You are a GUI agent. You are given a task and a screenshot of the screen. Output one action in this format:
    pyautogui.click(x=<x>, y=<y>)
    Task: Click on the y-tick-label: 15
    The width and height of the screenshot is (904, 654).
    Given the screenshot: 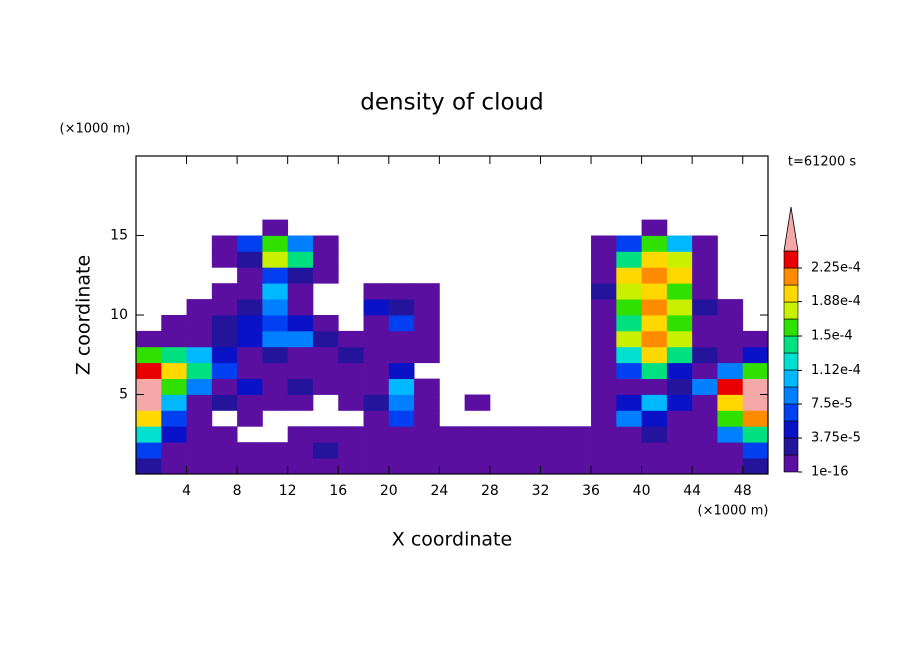 What is the action you would take?
    pyautogui.click(x=119, y=236)
    